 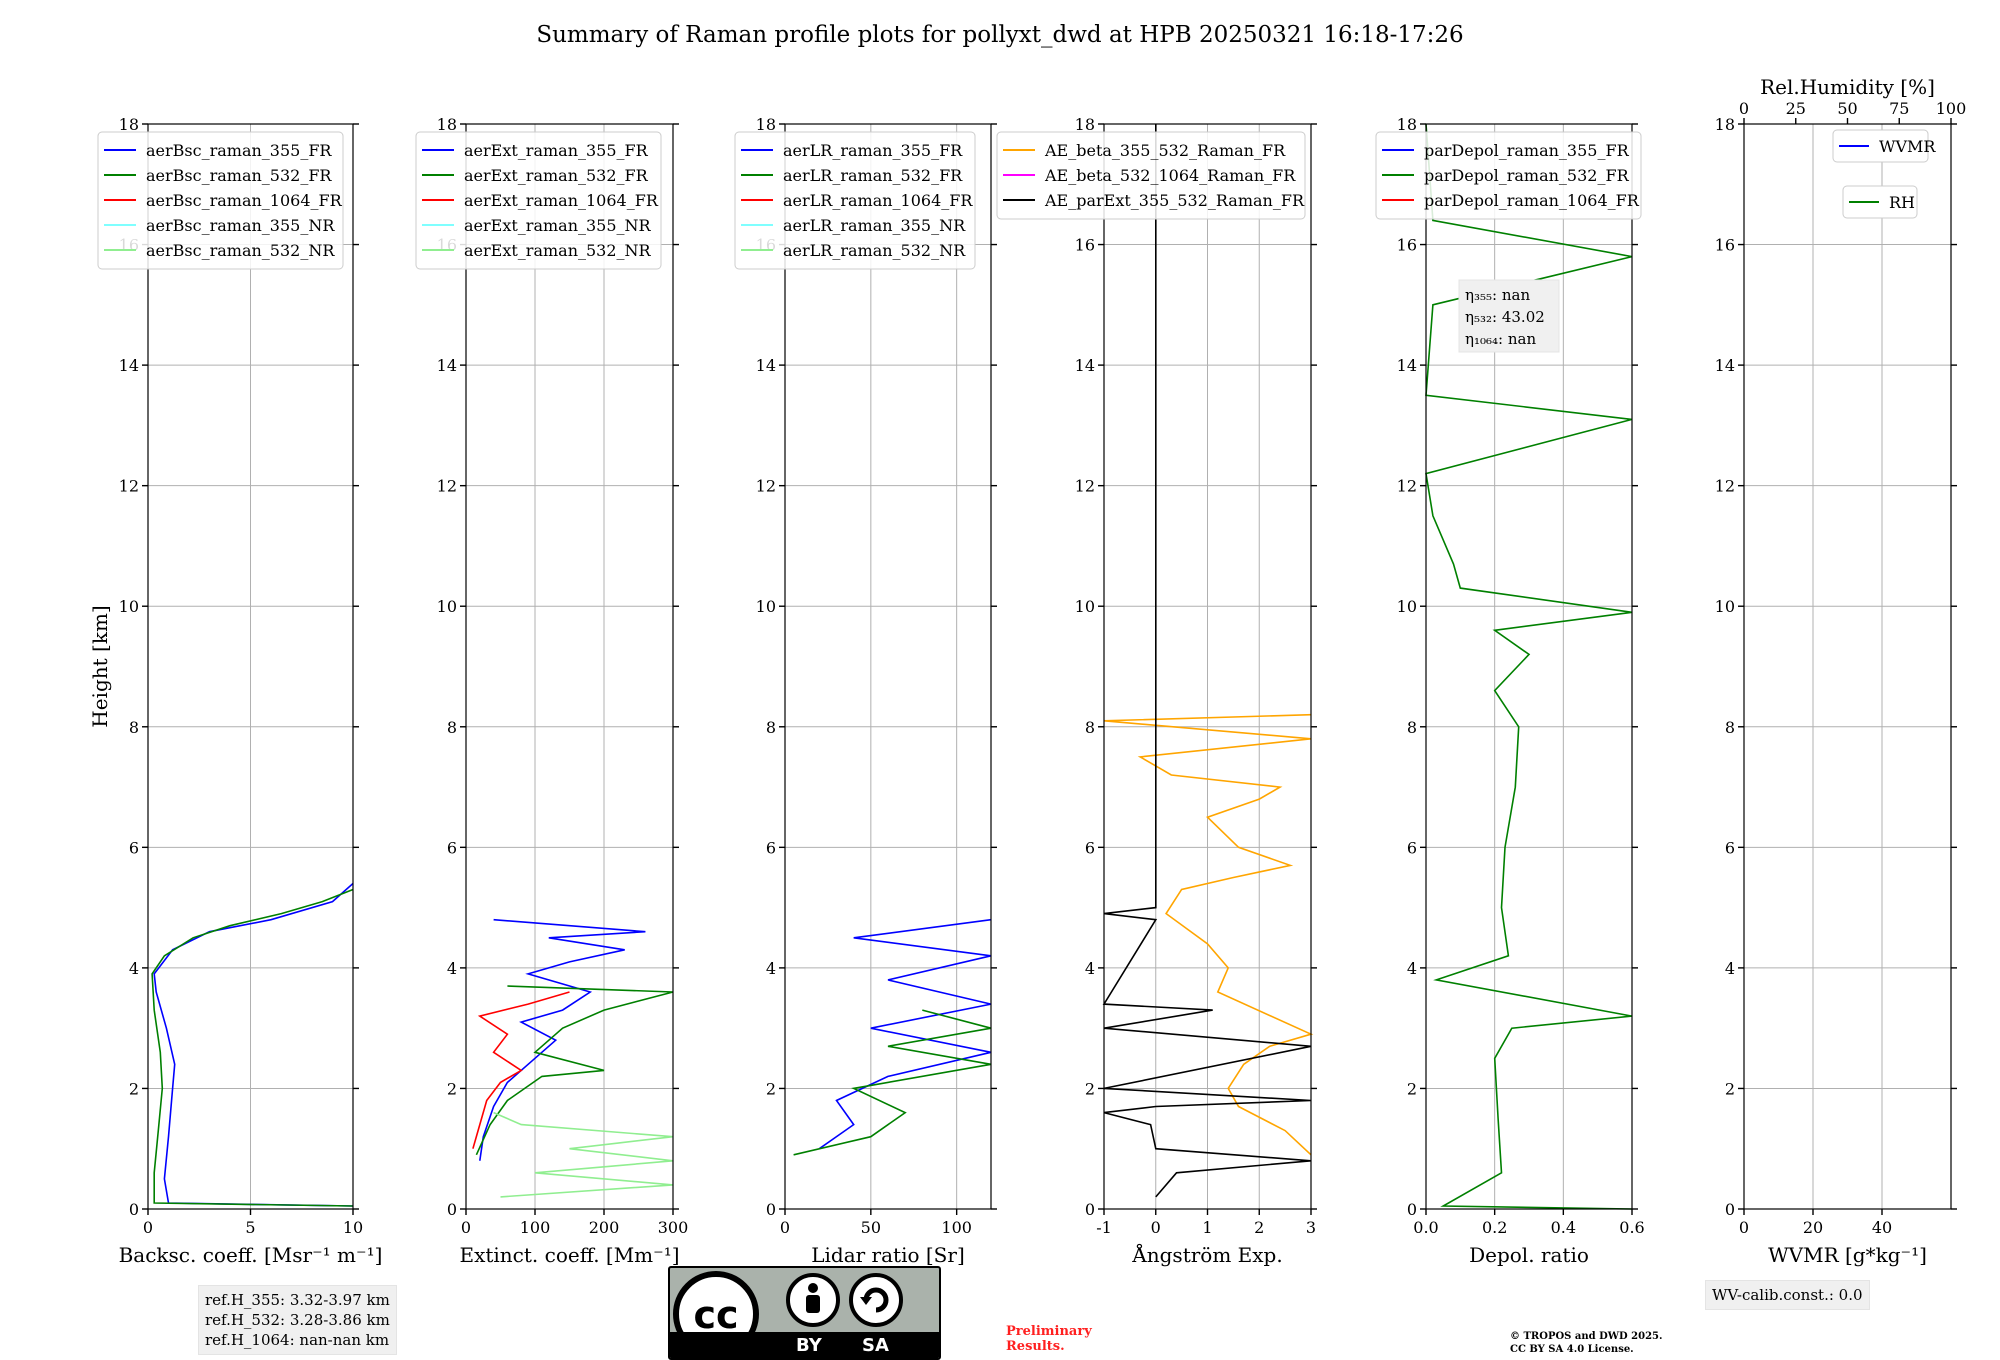 I want to click on legend-label: aerExt_raman_355_FR, so click(x=556, y=150).